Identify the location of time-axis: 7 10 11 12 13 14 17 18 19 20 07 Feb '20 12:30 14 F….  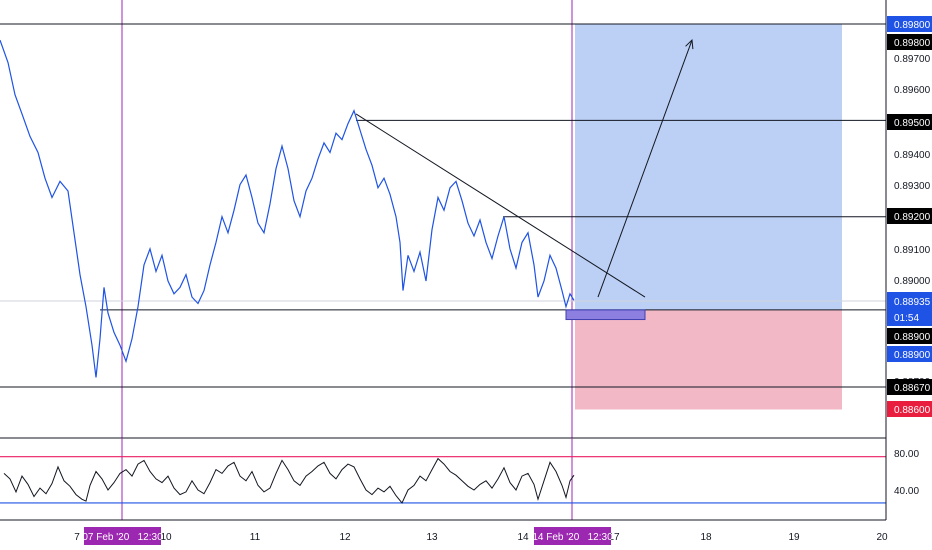
(444, 532).